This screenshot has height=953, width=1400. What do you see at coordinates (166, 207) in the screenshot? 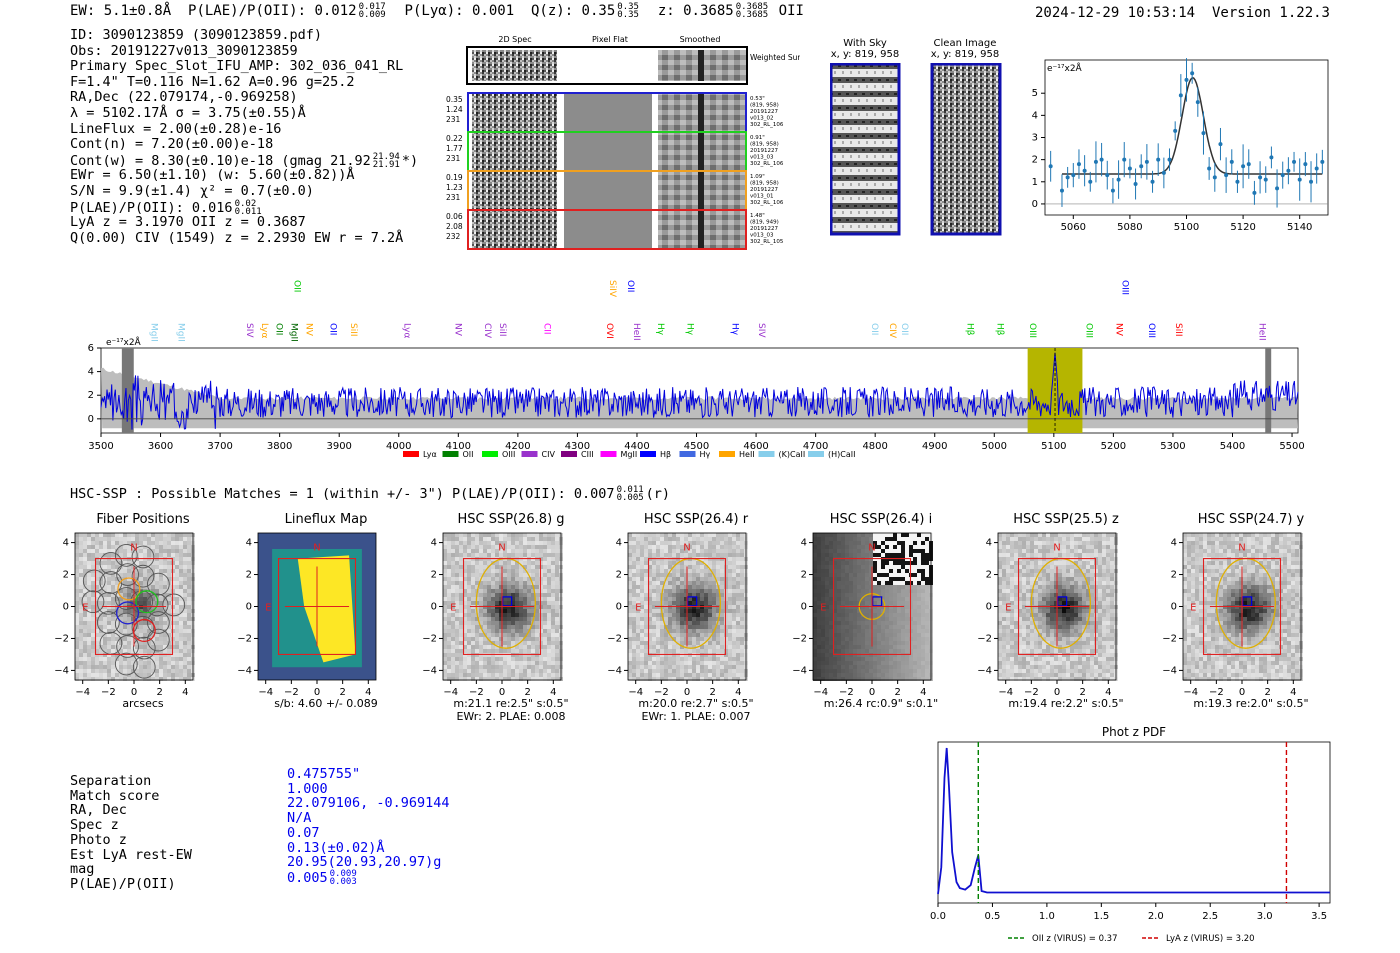
I see `info-plae: P(LAE)/P(OII): 0.016 0.02 0.011` at bounding box center [166, 207].